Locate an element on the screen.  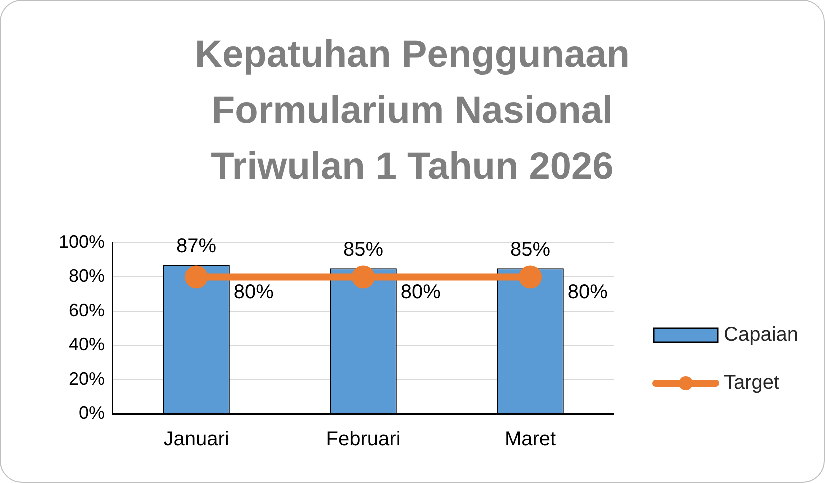
y-tick-label: 0% is located at coordinates (92, 412).